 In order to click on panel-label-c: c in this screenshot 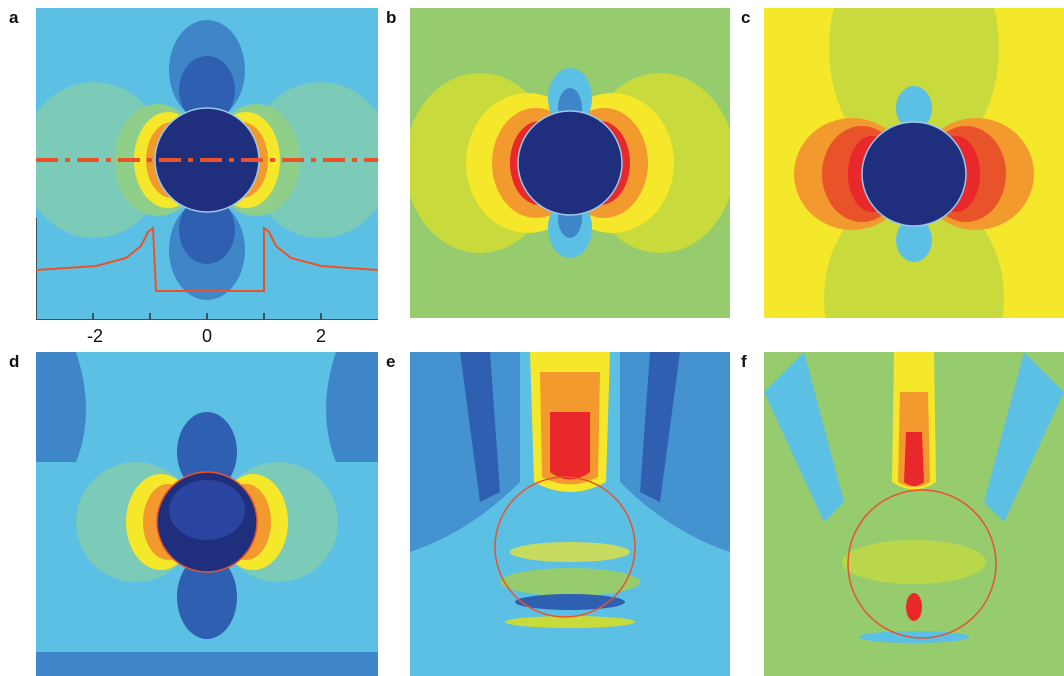, I will do `click(746, 17)`.